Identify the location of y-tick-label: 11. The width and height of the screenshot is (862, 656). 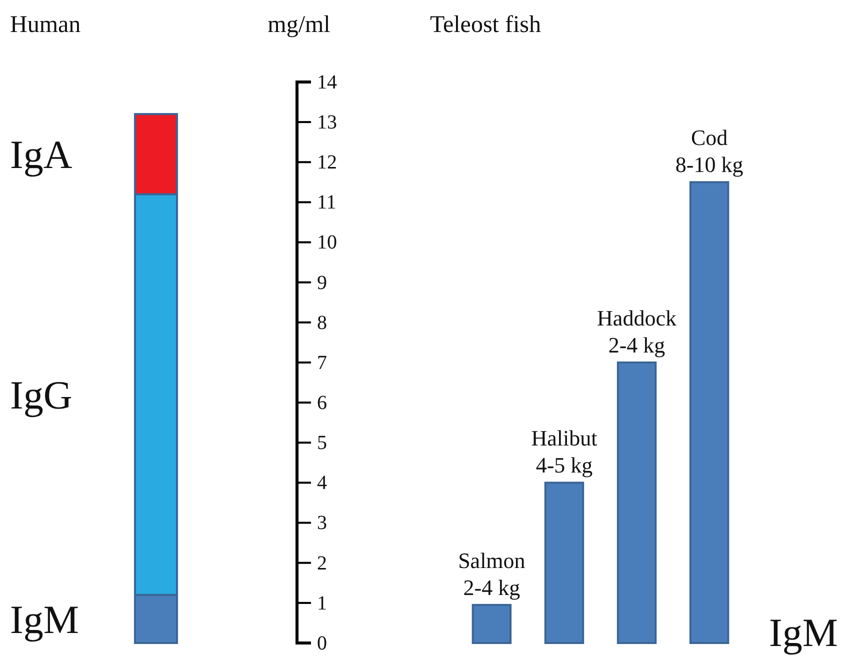
(326, 203).